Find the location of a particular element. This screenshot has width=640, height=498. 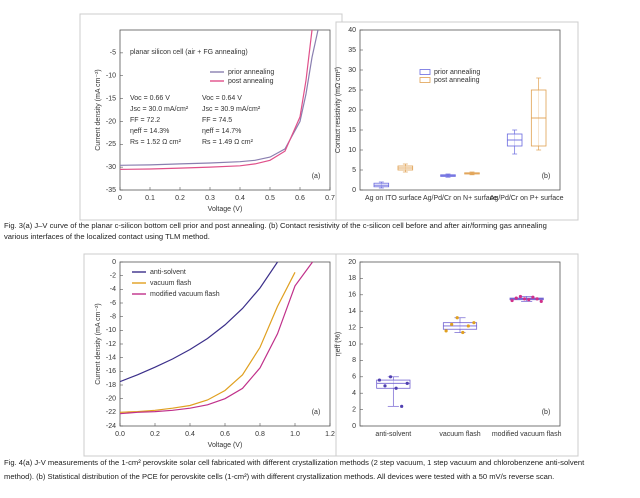

x-tick-label: 0 is located at coordinates (120, 198).